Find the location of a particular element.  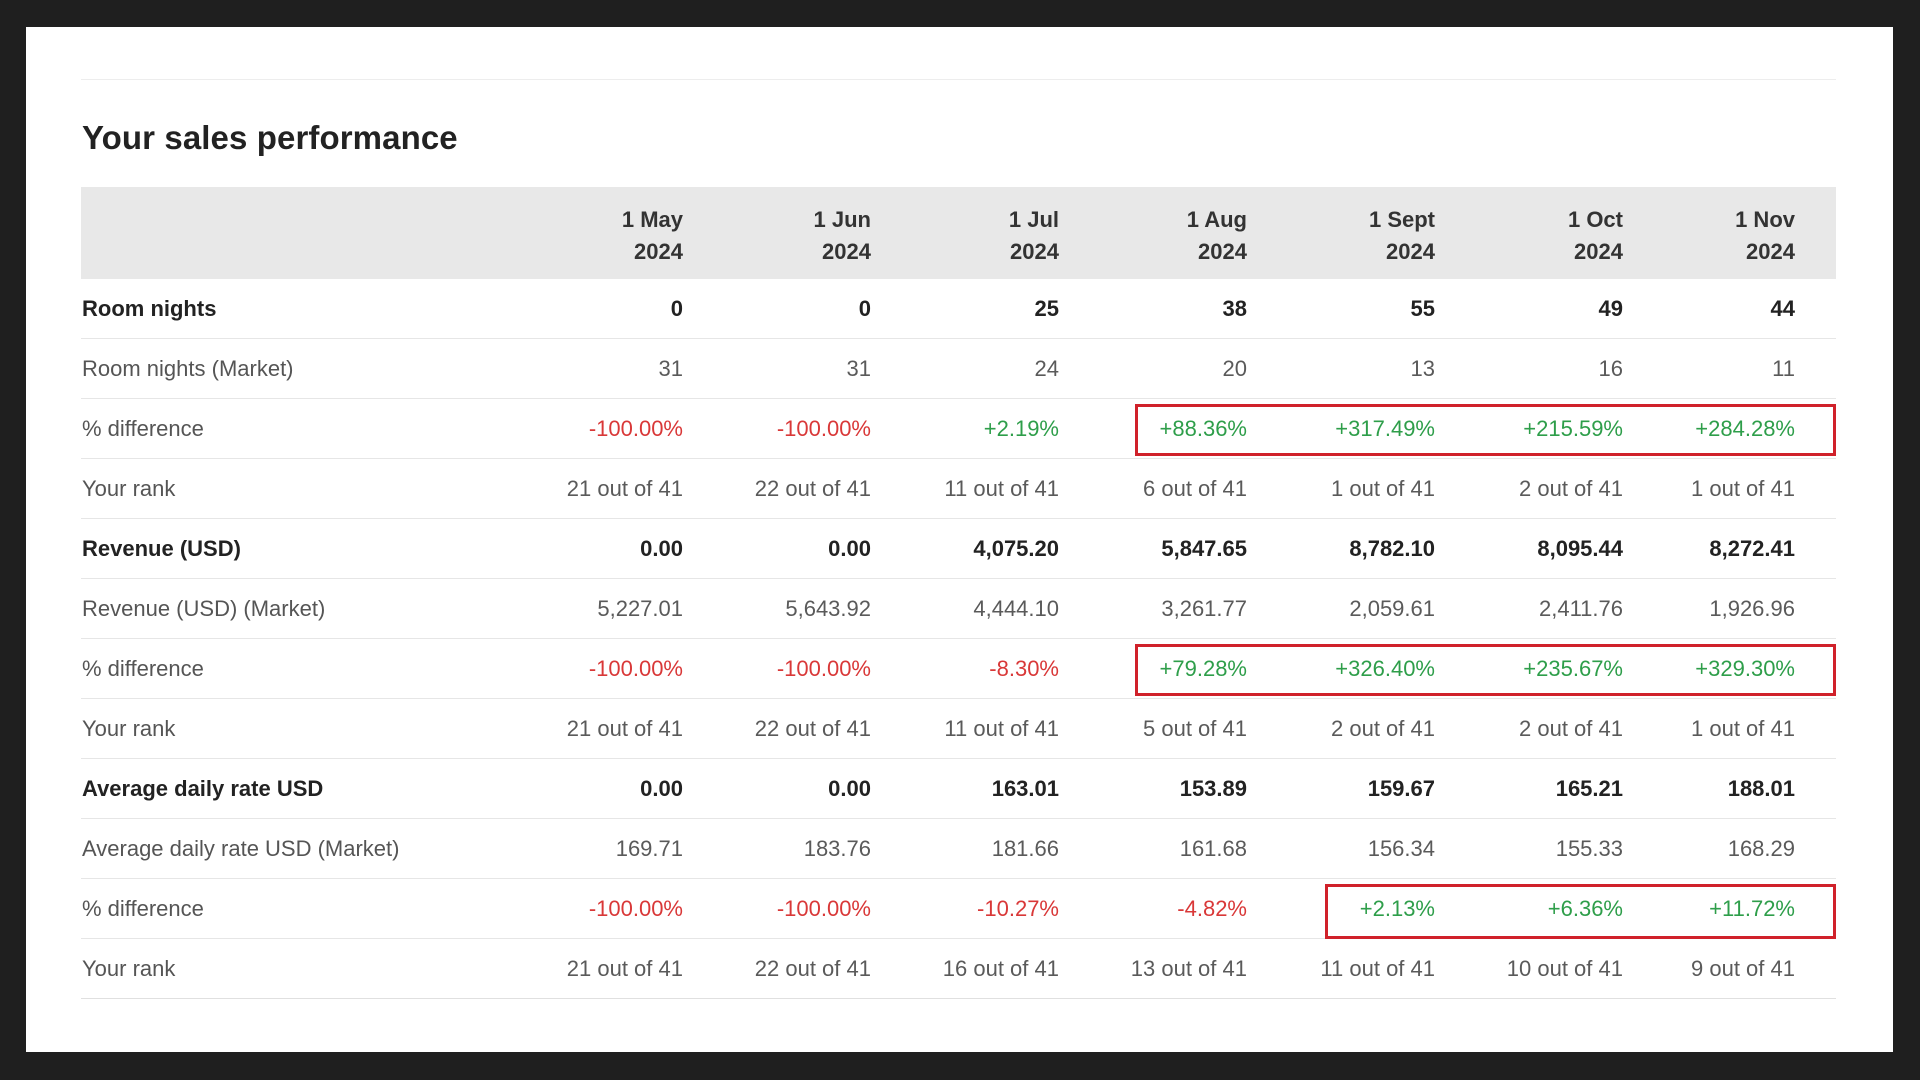

table-cell: +2.19% is located at coordinates (1021, 428).